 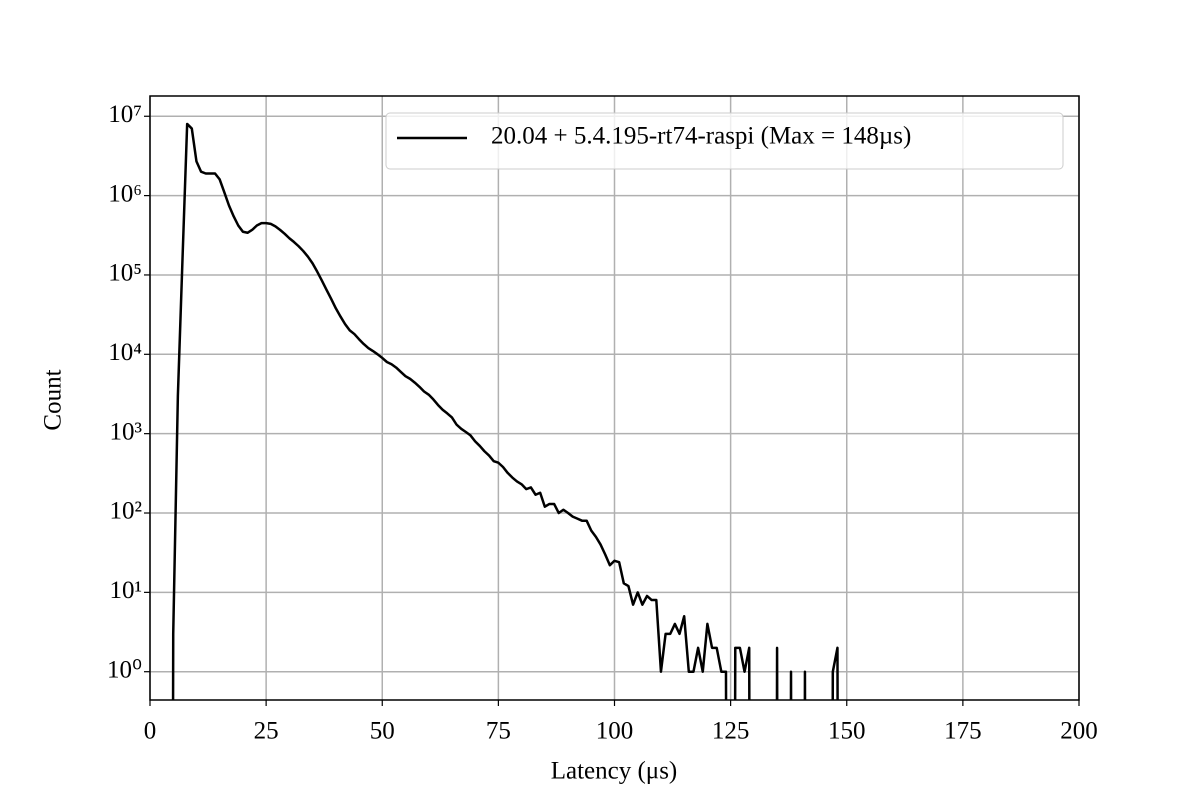 I want to click on y-tick-label: 10¹, so click(x=126, y=590).